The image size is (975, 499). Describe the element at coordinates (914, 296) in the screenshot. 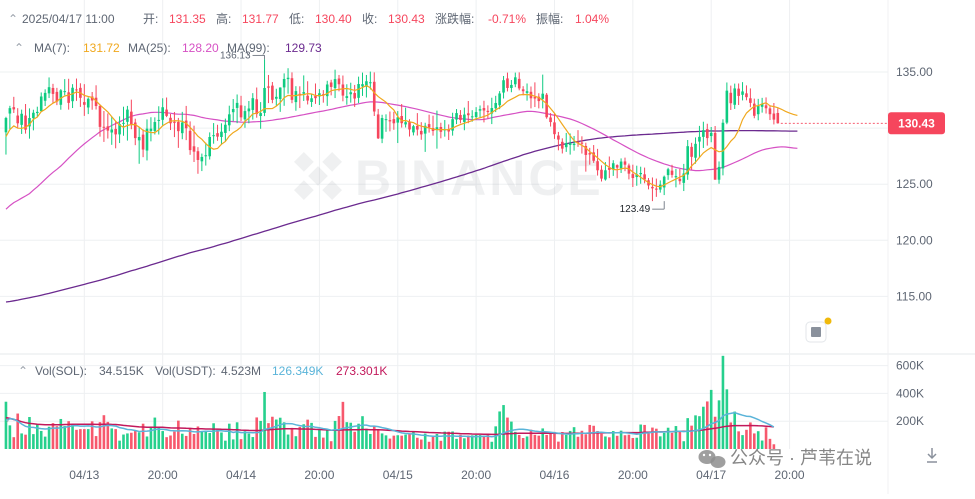

I see `price-tick-label: 115.00` at that location.